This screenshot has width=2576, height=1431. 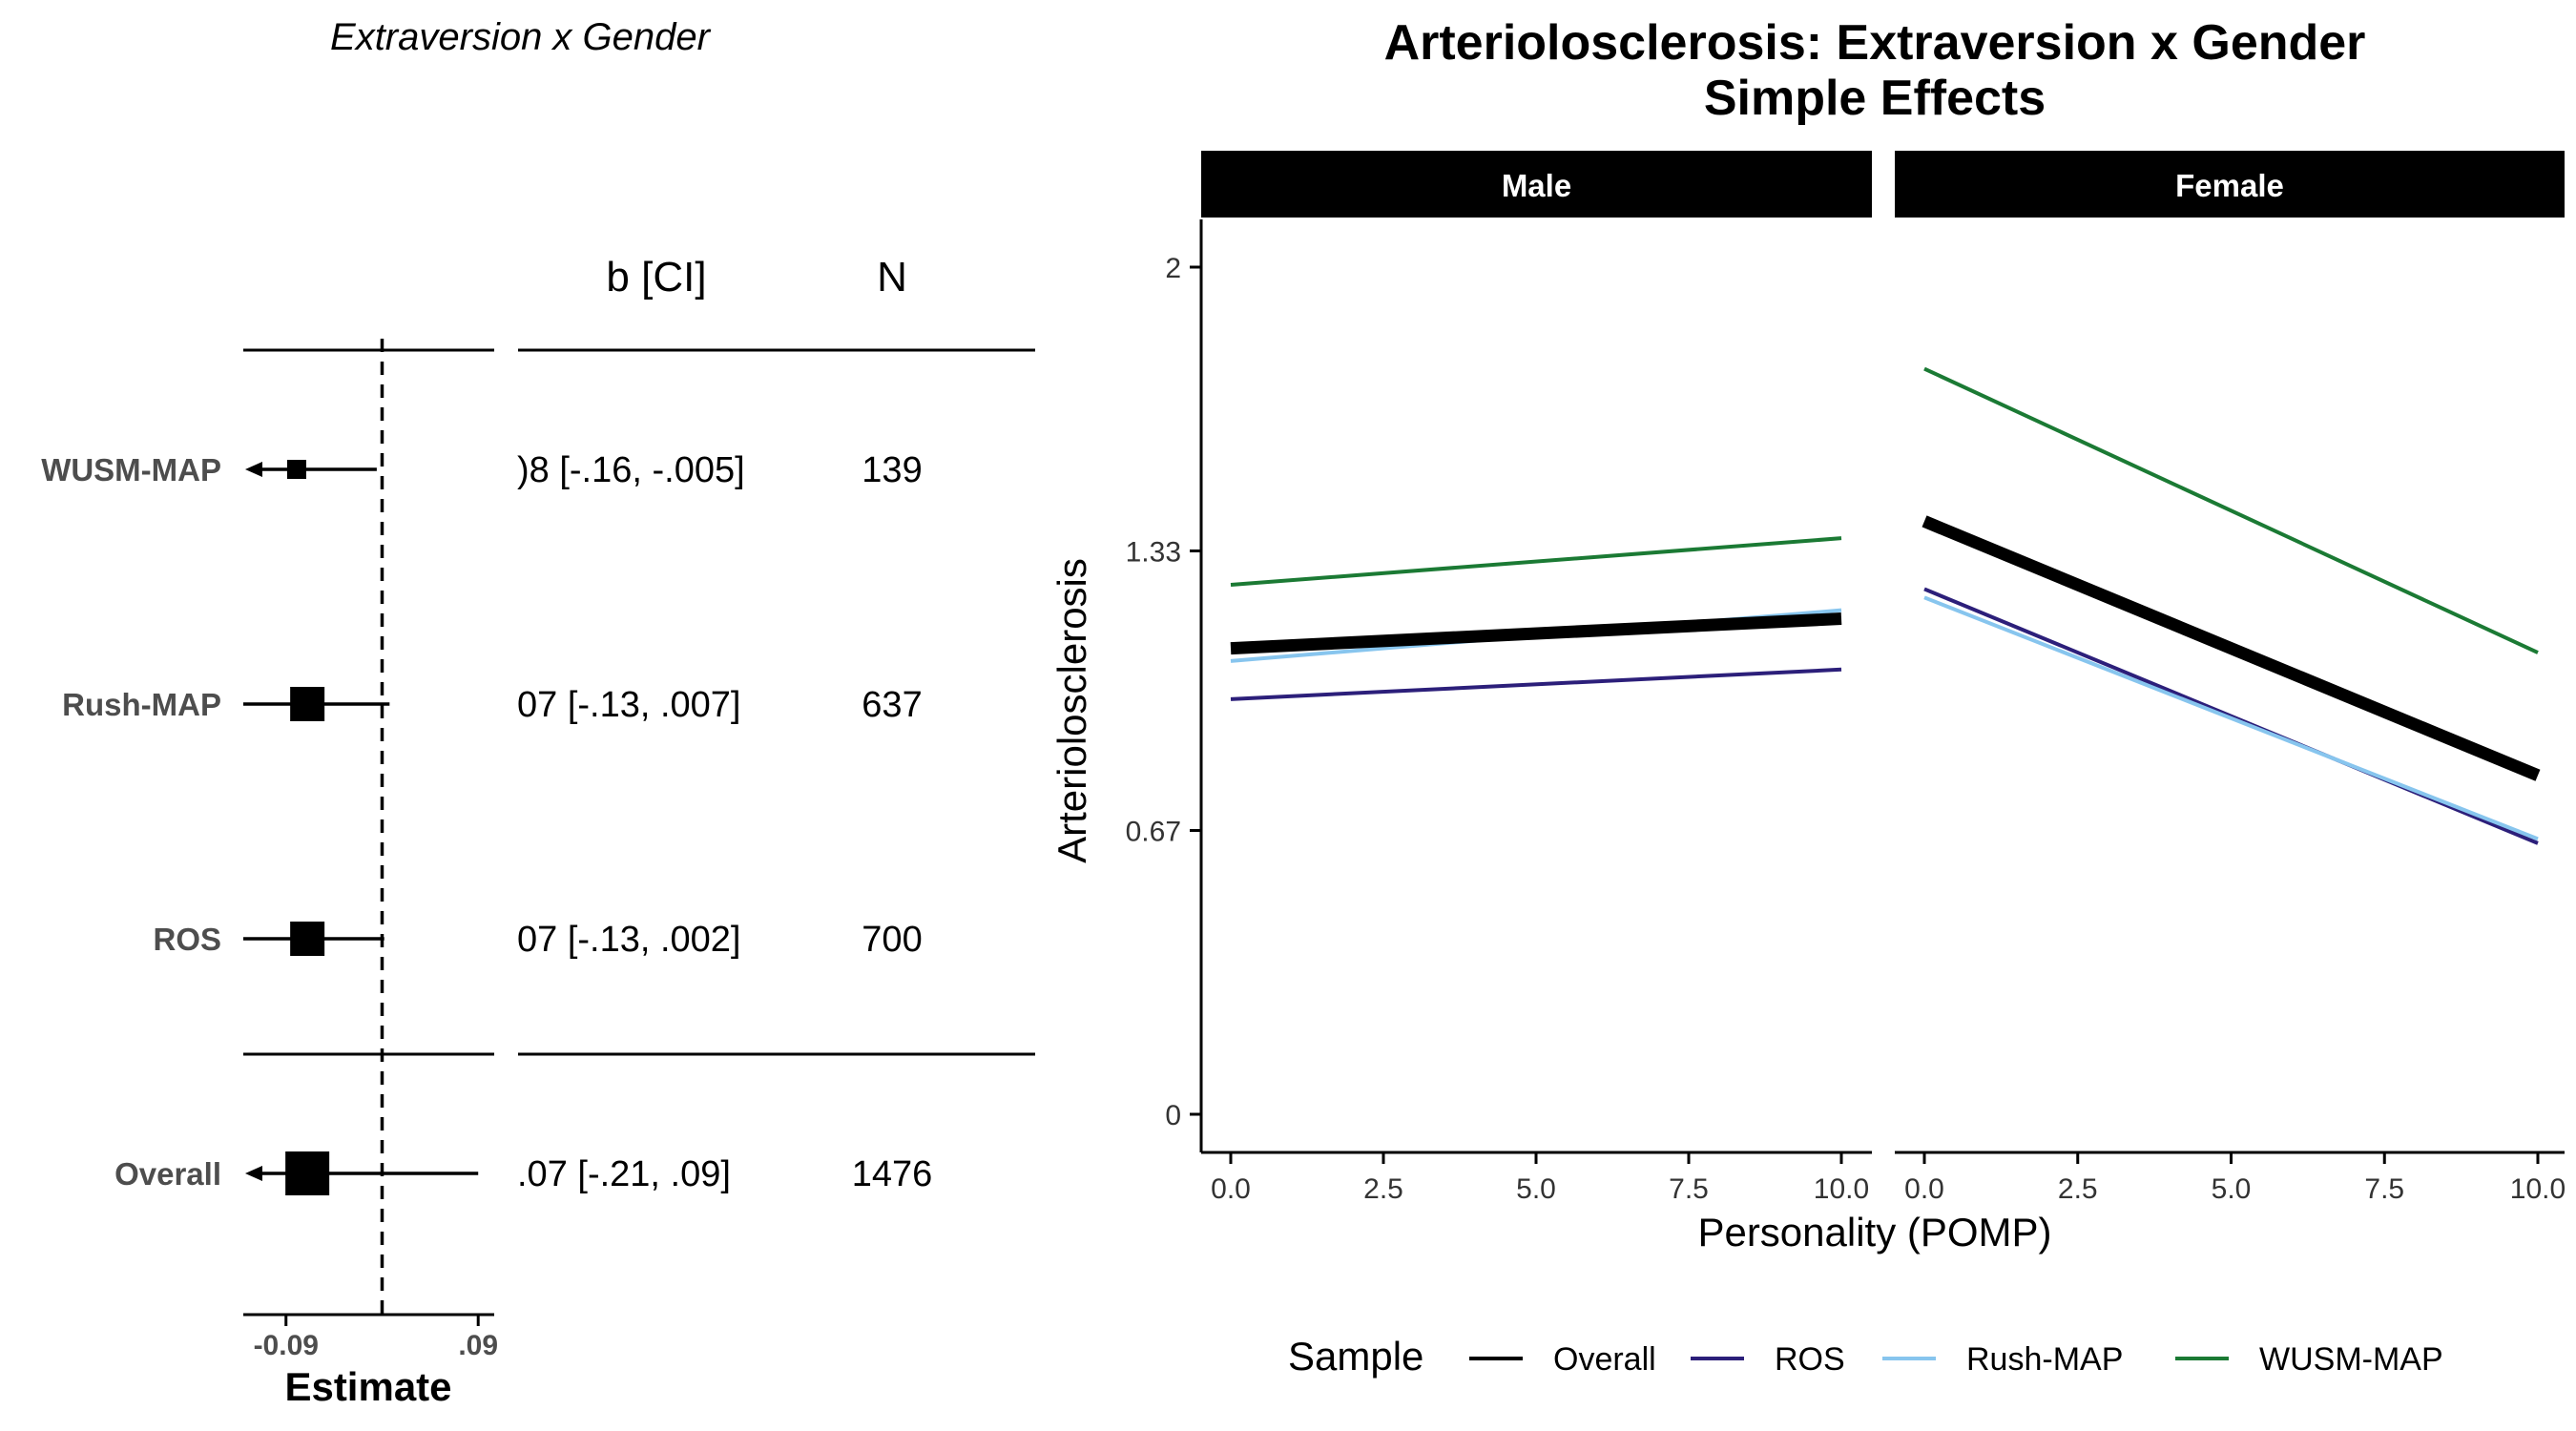 What do you see at coordinates (370, 1337) in the screenshot?
I see `forest-x-axis: -0.09 .09` at bounding box center [370, 1337].